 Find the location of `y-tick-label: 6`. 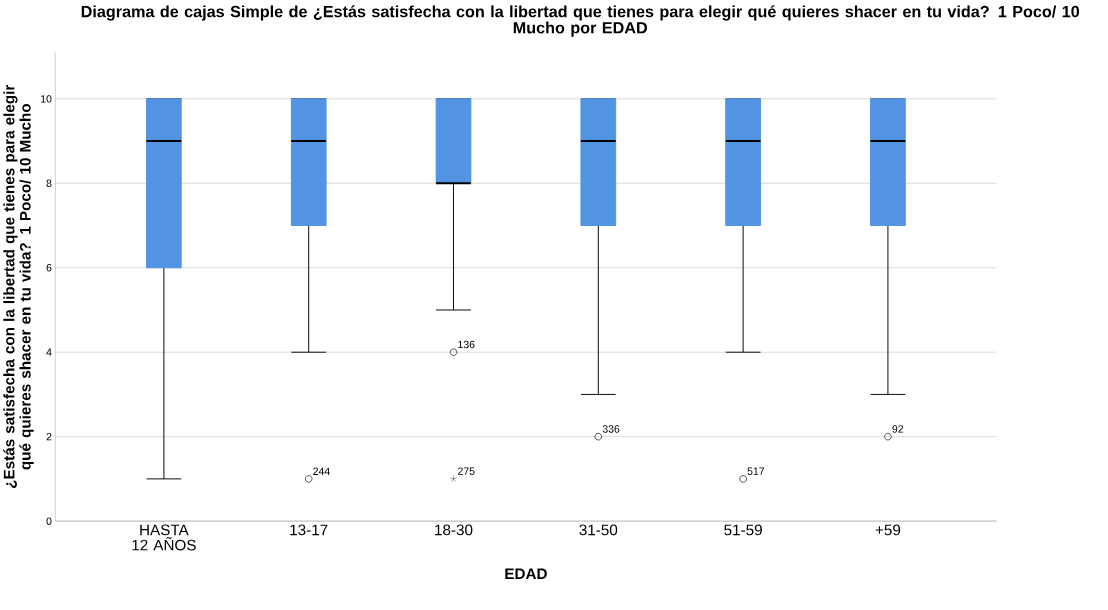

y-tick-label: 6 is located at coordinates (49, 268).